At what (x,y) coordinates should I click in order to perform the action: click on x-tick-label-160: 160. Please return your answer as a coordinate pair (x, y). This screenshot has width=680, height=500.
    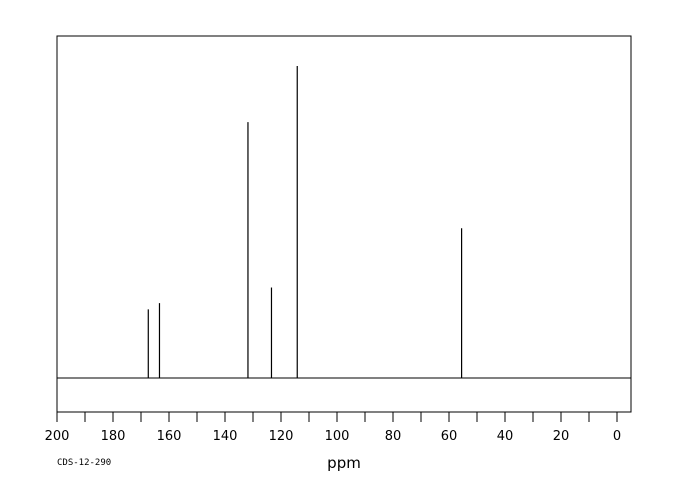
    Looking at the image, I should click on (169, 436).